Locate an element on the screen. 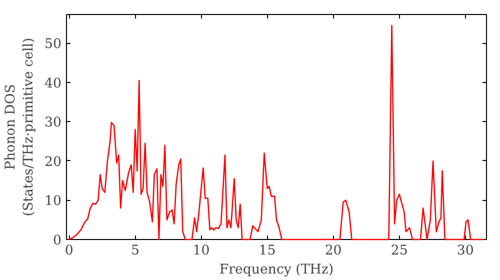  x-tick-label: 30 is located at coordinates (465, 251).